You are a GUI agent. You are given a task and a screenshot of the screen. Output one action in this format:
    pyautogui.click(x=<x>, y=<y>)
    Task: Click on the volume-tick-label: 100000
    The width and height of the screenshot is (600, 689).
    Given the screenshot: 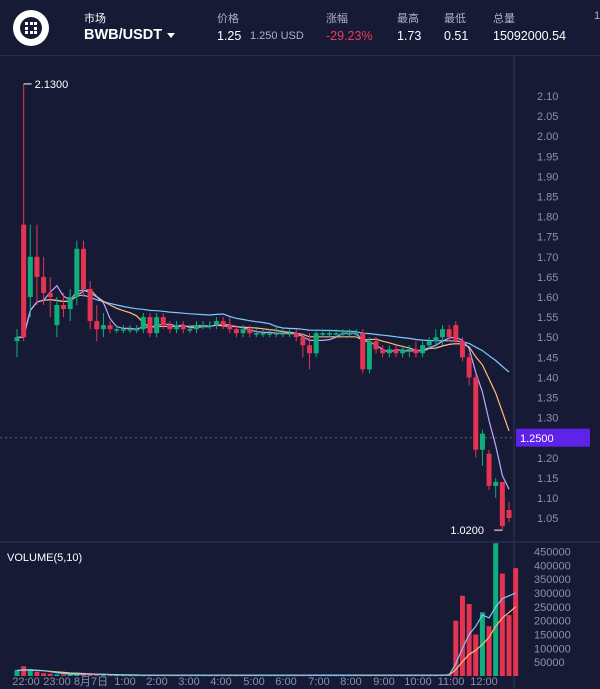 What is the action you would take?
    pyautogui.click(x=552, y=649)
    